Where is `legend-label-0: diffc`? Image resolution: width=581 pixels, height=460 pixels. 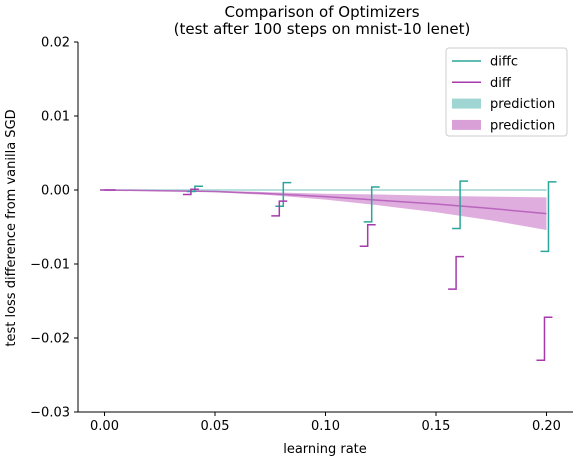 legend-label-0: diffc is located at coordinates (504, 62).